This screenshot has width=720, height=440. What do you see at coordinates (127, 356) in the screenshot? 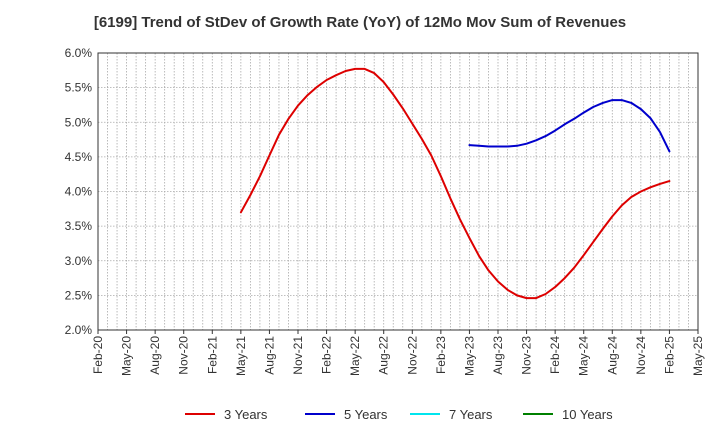
I see `x-tick-label: May-20` at bounding box center [127, 356].